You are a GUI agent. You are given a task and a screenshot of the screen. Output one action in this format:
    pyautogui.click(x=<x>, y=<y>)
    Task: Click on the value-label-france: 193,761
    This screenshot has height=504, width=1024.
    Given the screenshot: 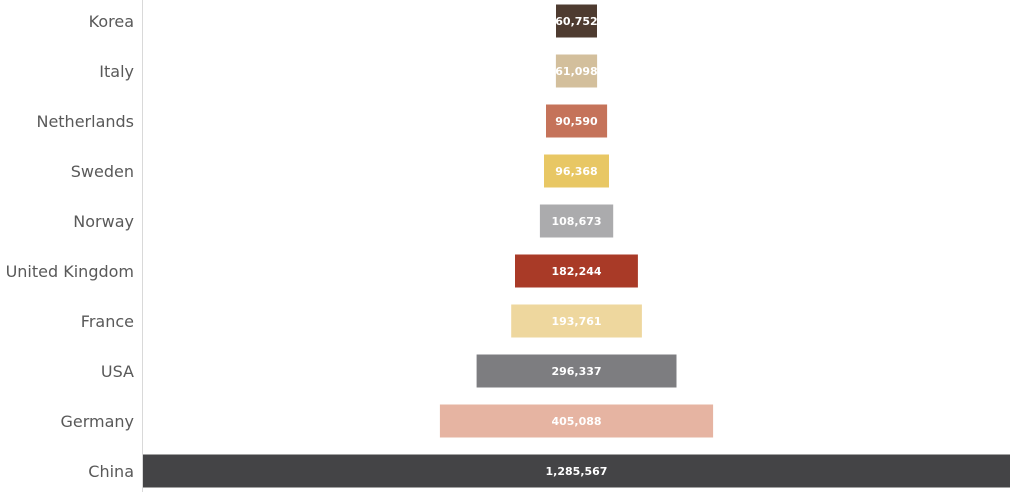 What is the action you would take?
    pyautogui.click(x=576, y=321)
    